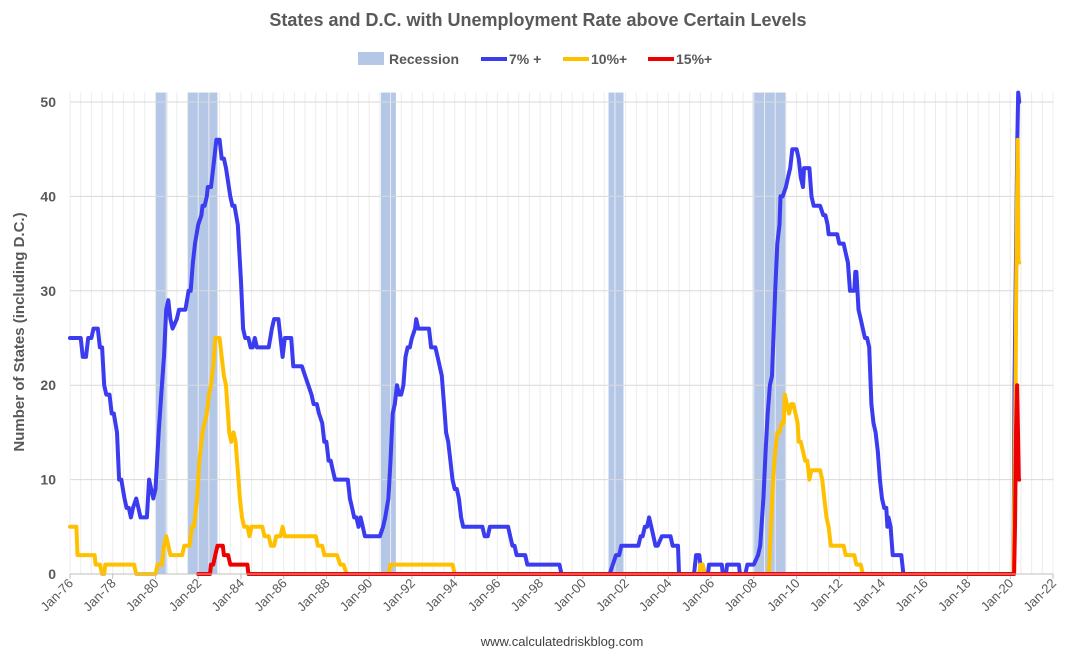 Image resolution: width=1069 pixels, height=664 pixels. I want to click on x-tick-label: Jan-04, so click(655, 595).